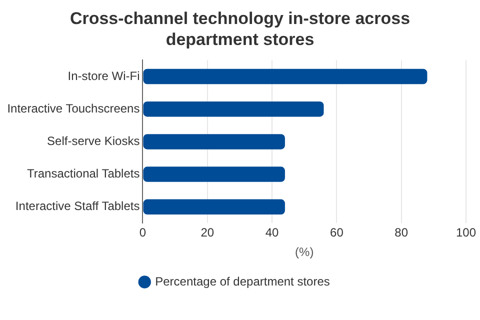  Describe the element at coordinates (83, 173) in the screenshot. I see `y-tick-label: Transactional Tablets` at that location.